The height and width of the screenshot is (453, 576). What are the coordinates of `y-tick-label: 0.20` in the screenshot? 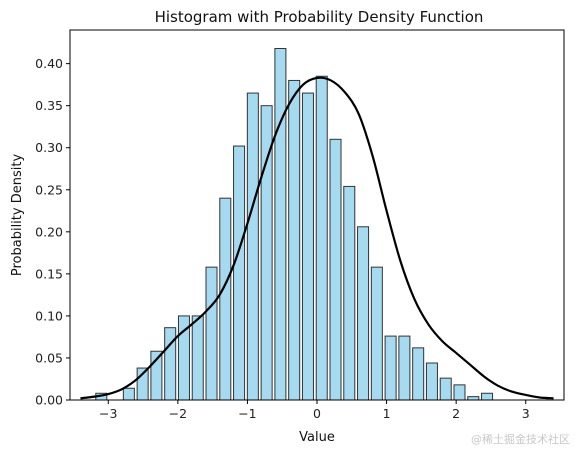 It's located at (49, 231).